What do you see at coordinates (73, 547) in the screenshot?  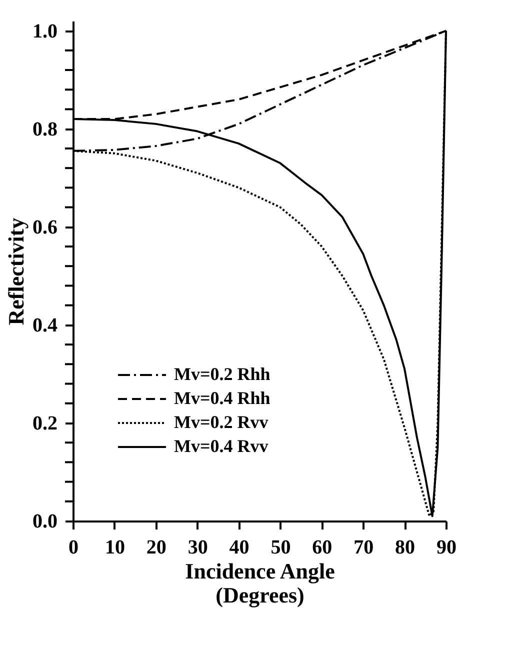 I see `x-tick-label: 0` at bounding box center [73, 547].